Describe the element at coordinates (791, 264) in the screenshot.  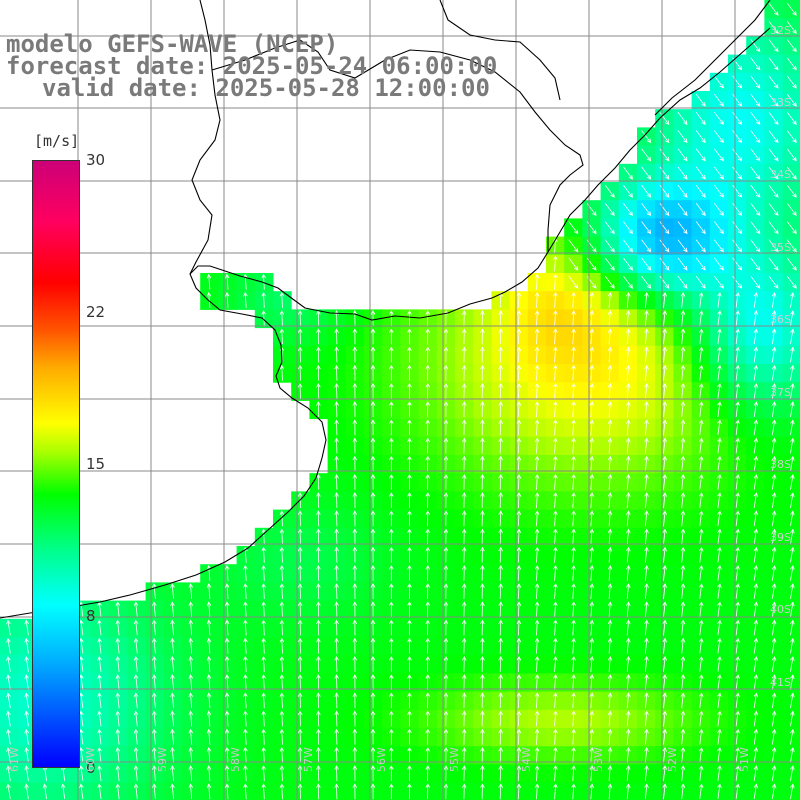
I see `wind-cell` at that location.